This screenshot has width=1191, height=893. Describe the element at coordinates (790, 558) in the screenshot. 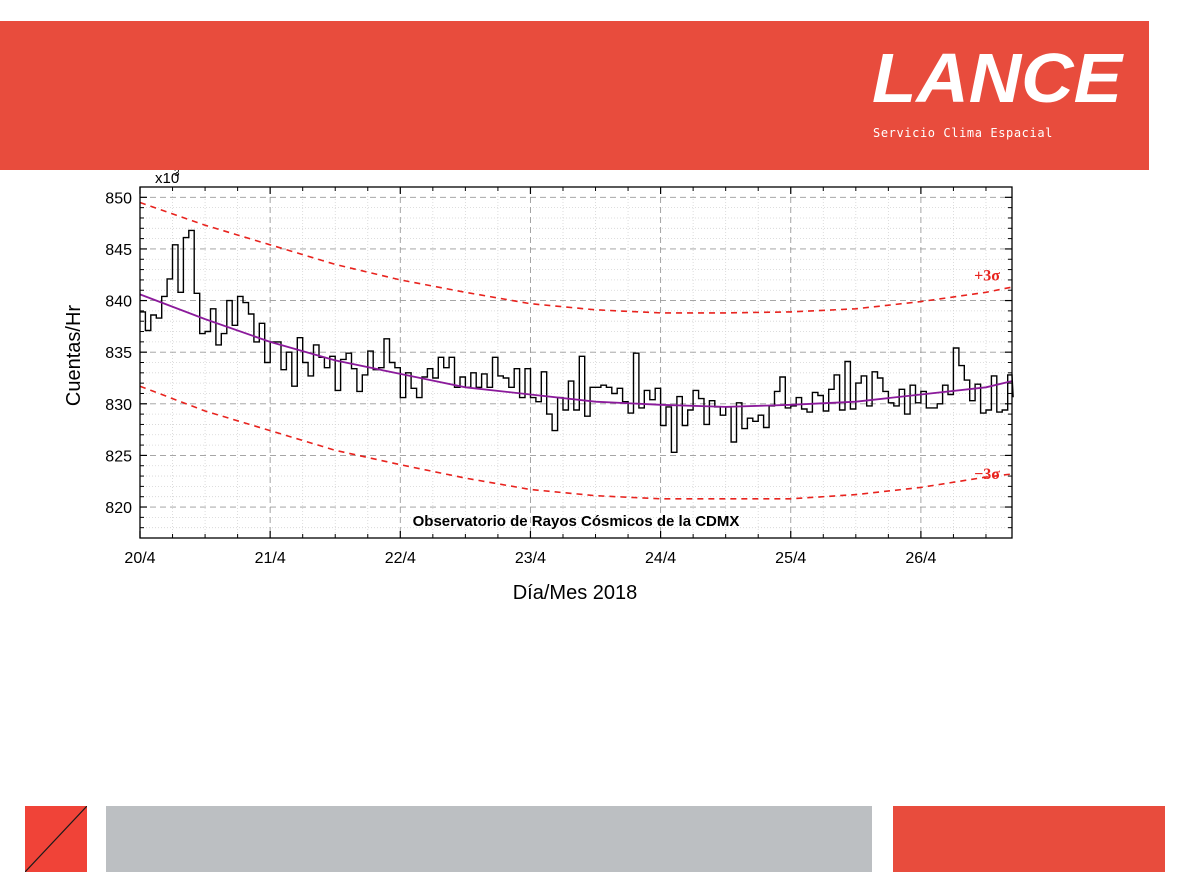

I see `x-tick-label: 25/4` at that location.